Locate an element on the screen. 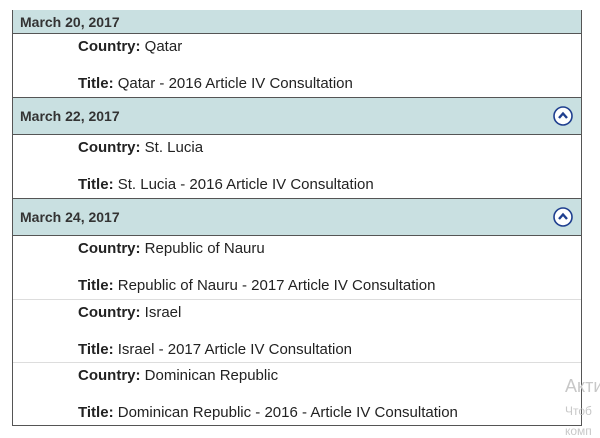 This screenshot has width=600, height=438. watermark: Акти is located at coordinates (582, 386).